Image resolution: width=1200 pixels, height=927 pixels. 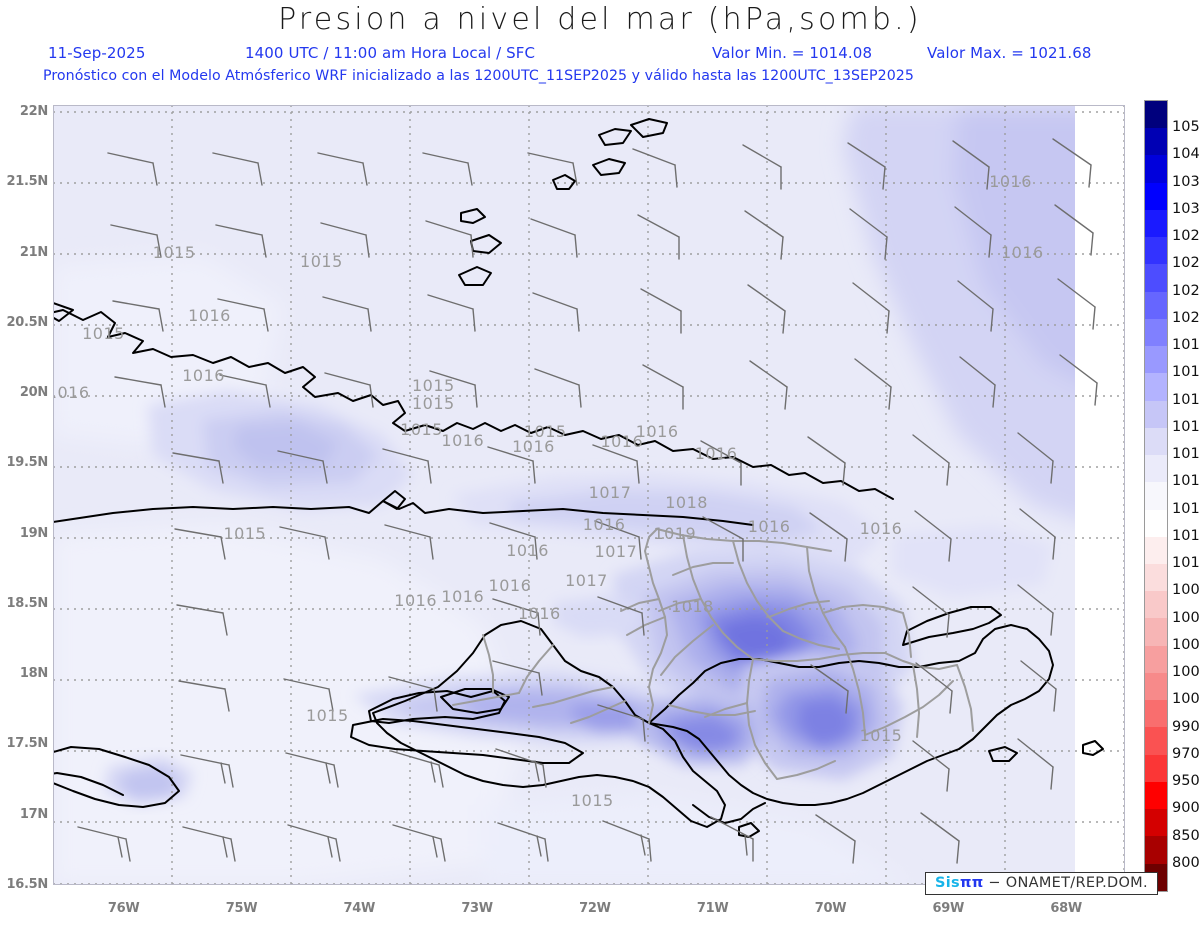 What do you see at coordinates (33, 814) in the screenshot?
I see `latitude-tick-label: 17N` at bounding box center [33, 814].